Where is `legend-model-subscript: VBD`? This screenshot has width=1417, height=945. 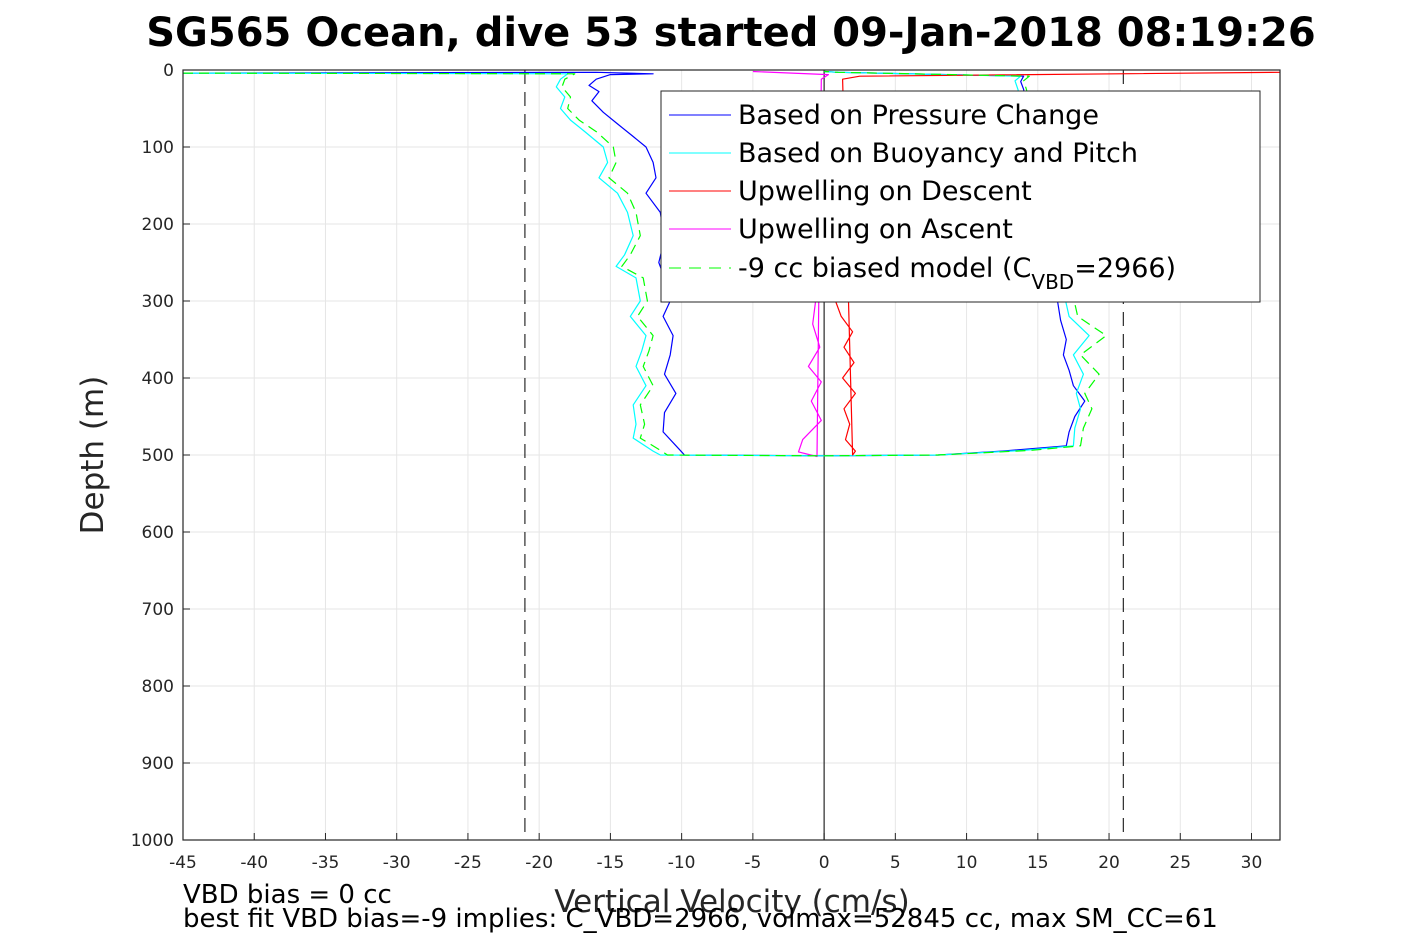
legend-model-subscript: VBD is located at coordinates (1052, 282).